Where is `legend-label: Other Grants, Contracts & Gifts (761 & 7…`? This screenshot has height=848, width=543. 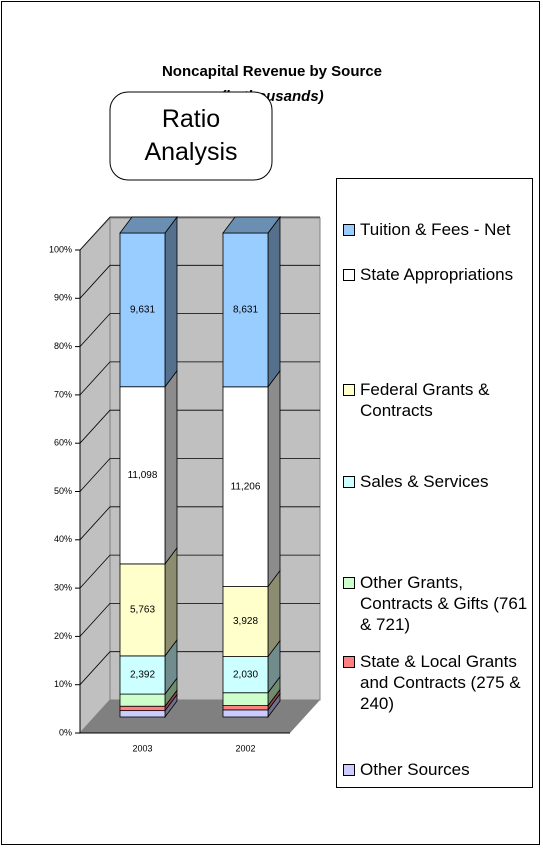
legend-label: Other Grants, Contracts & Gifts (761 & 7… is located at coordinates (444, 603).